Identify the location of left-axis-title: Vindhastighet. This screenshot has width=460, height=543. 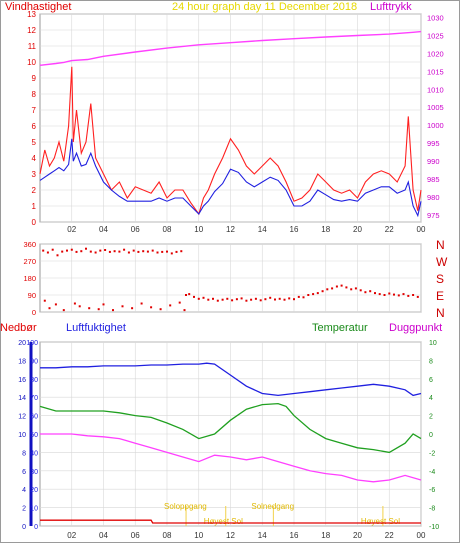
(38, 7).